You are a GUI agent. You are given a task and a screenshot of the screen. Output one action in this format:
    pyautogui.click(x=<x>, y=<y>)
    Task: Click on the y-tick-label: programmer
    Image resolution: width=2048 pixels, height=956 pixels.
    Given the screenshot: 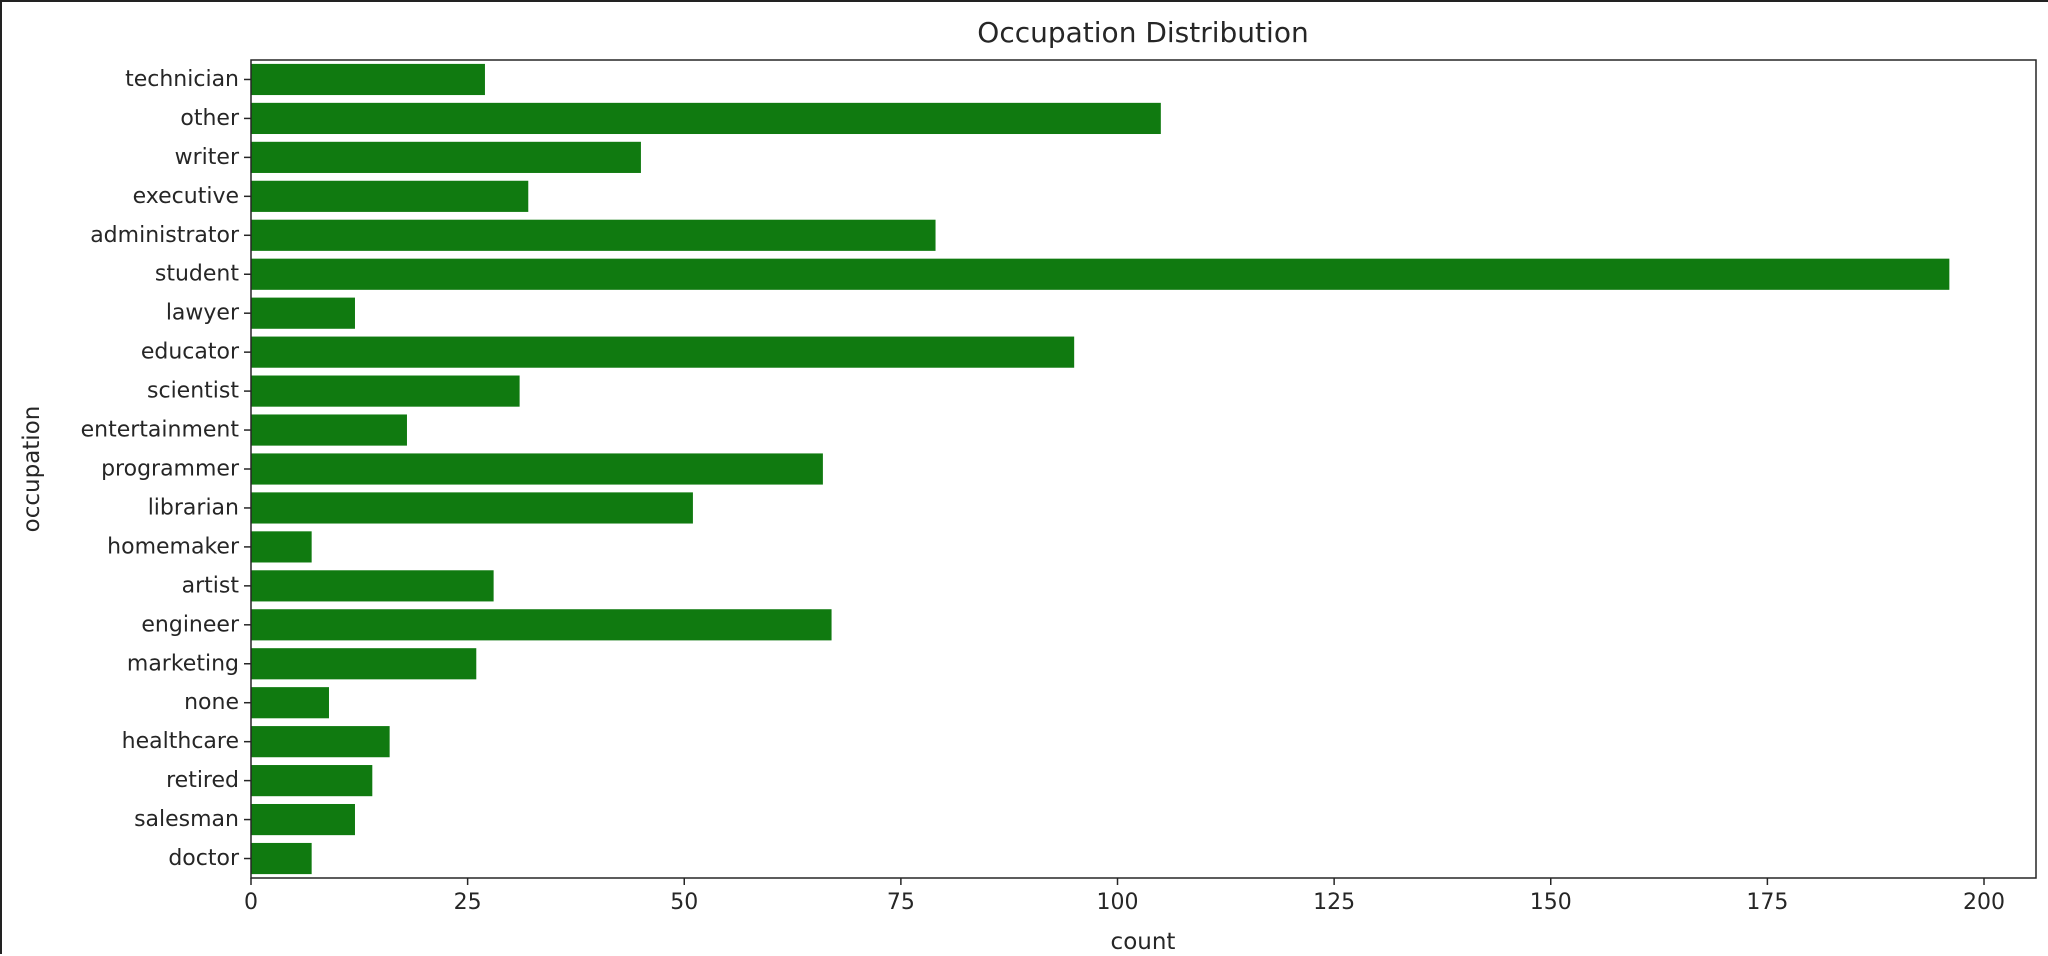 What is the action you would take?
    pyautogui.click(x=170, y=469)
    